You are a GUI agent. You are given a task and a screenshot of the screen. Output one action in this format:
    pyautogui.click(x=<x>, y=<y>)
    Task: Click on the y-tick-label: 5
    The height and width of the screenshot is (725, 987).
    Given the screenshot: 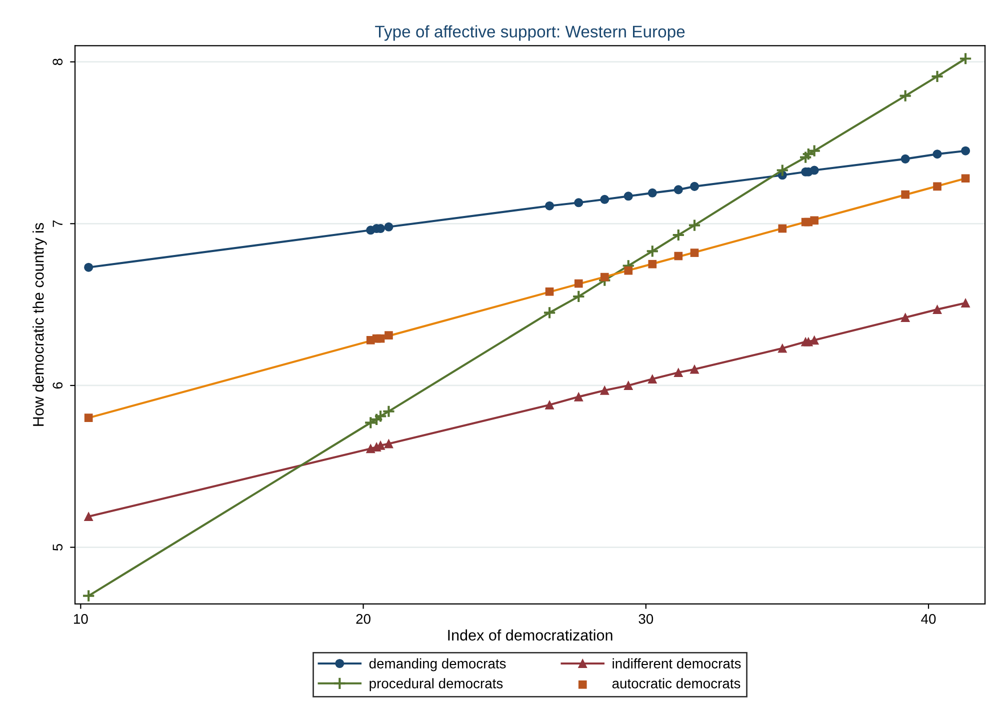 What is the action you would take?
    pyautogui.click(x=57, y=547)
    